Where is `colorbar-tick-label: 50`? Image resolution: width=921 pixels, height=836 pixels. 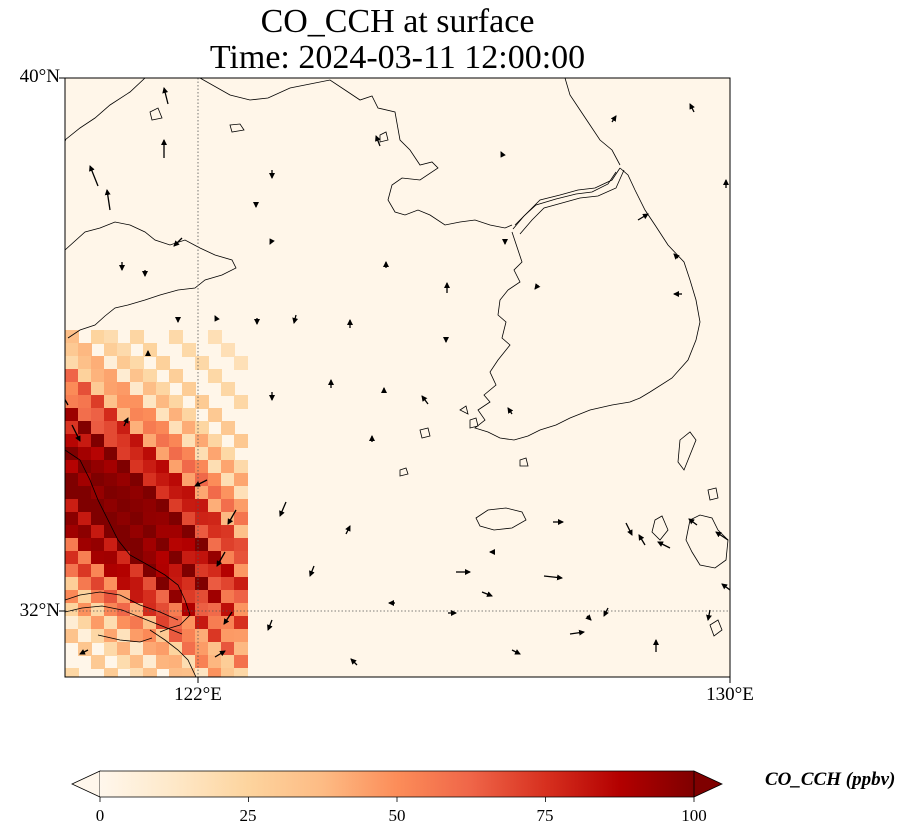
colorbar-tick-label: 50 is located at coordinates (397, 815).